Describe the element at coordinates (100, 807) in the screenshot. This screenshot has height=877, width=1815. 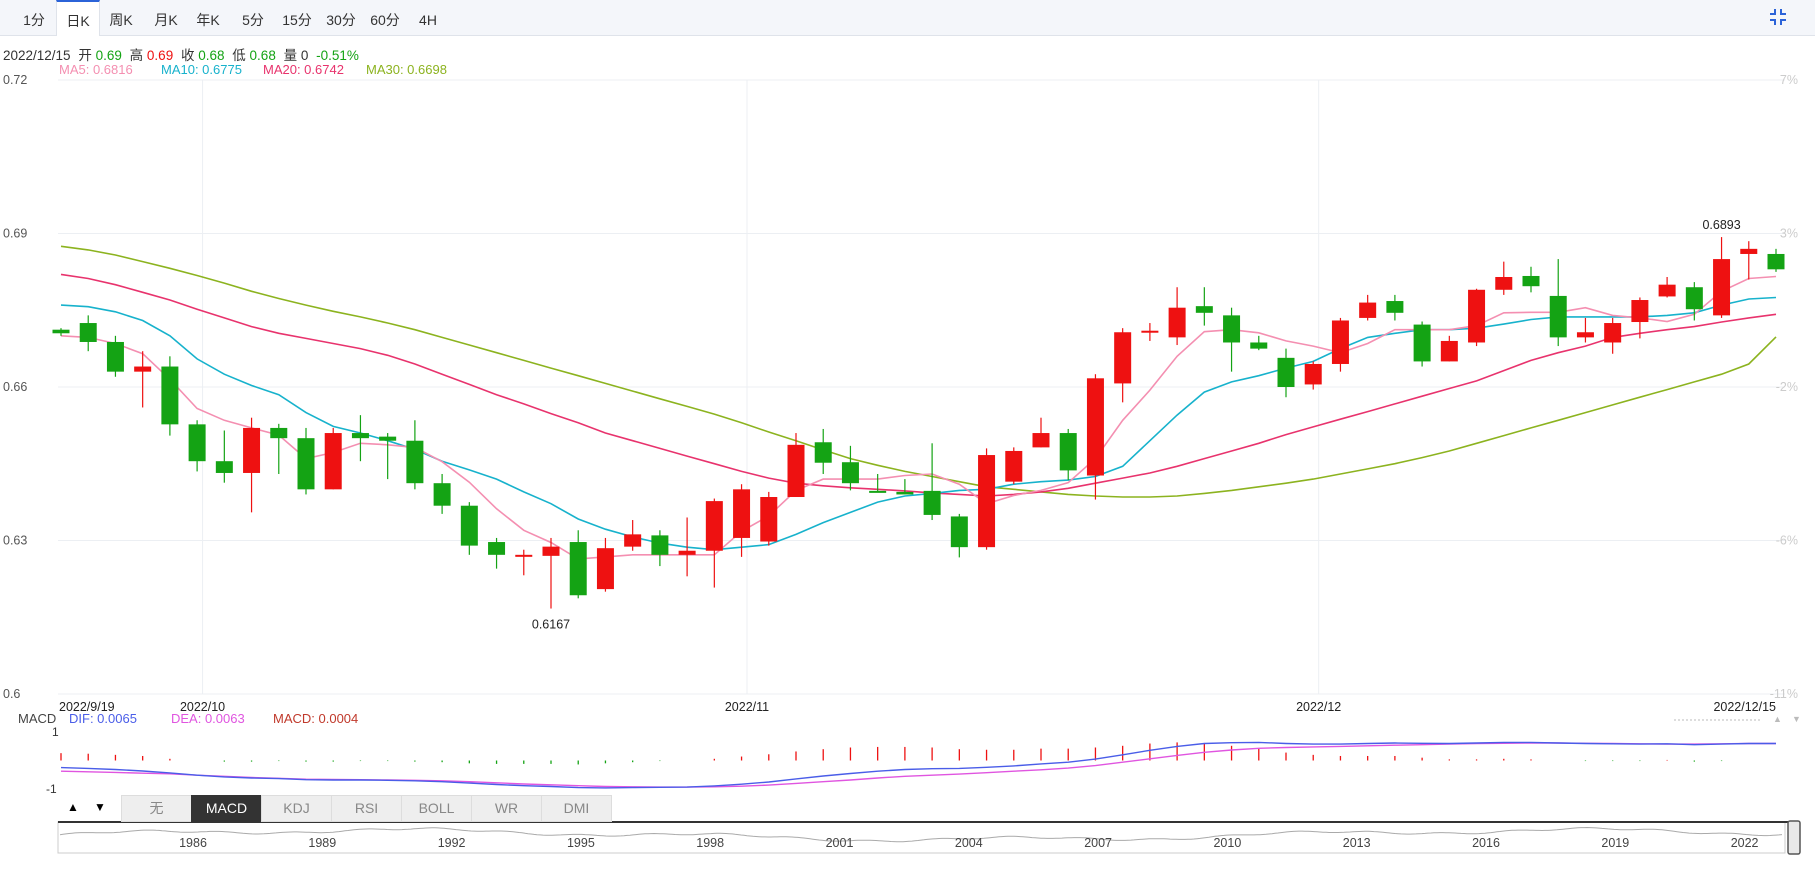
I see `arrow-down-button: ▼` at that location.